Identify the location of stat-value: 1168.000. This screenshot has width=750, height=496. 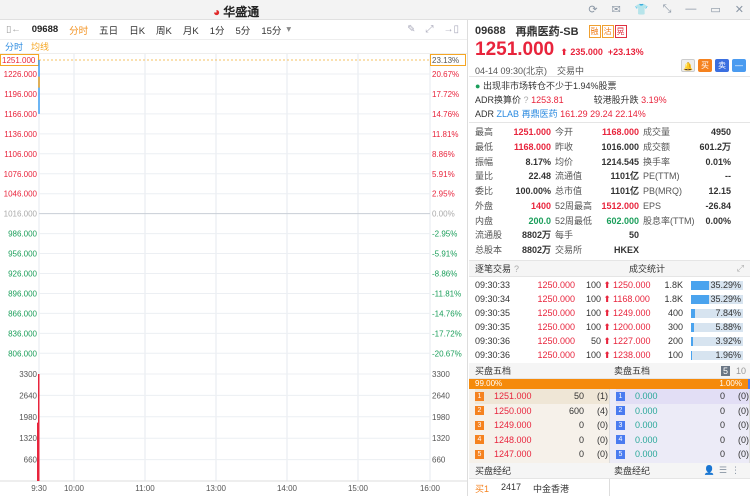
(532, 146).